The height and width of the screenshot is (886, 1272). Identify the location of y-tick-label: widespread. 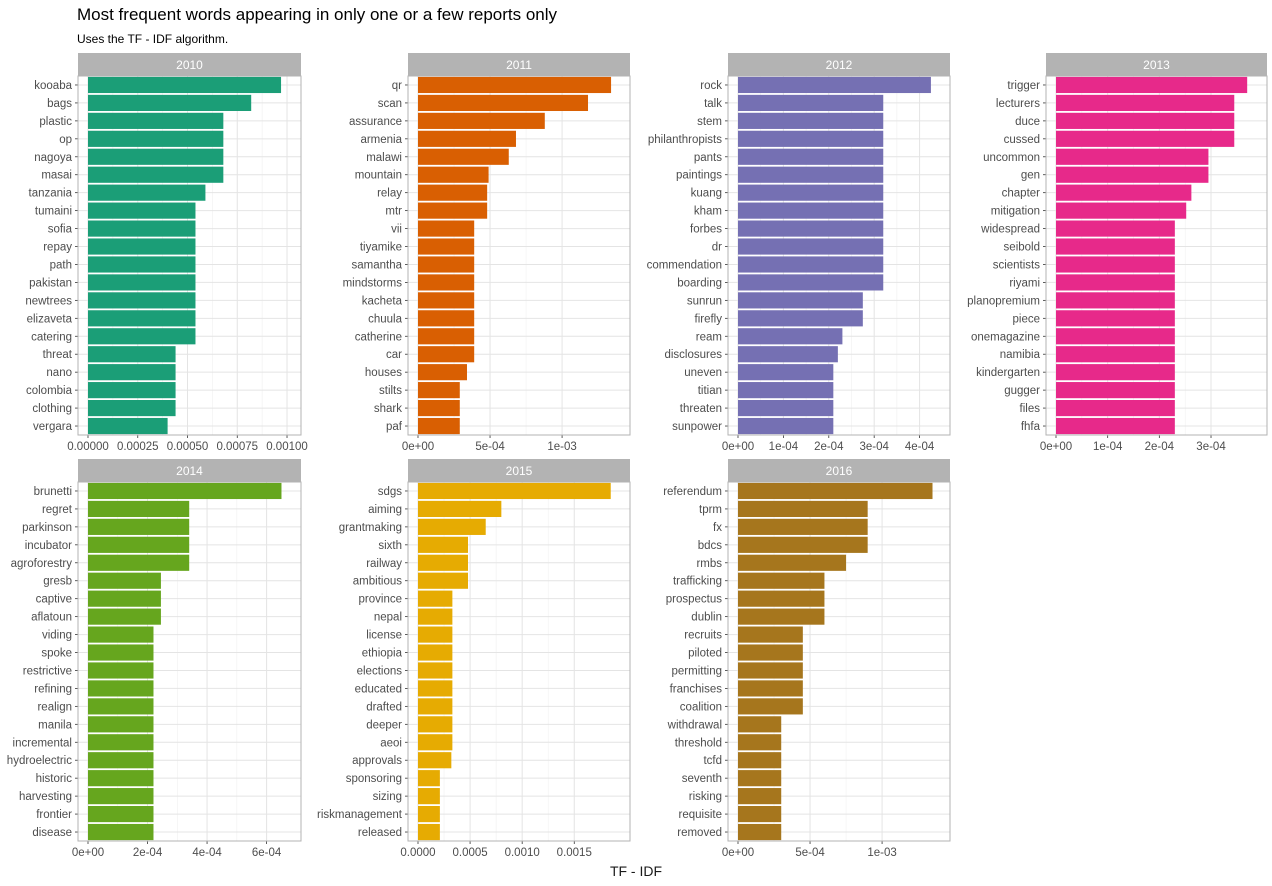
(1010, 230).